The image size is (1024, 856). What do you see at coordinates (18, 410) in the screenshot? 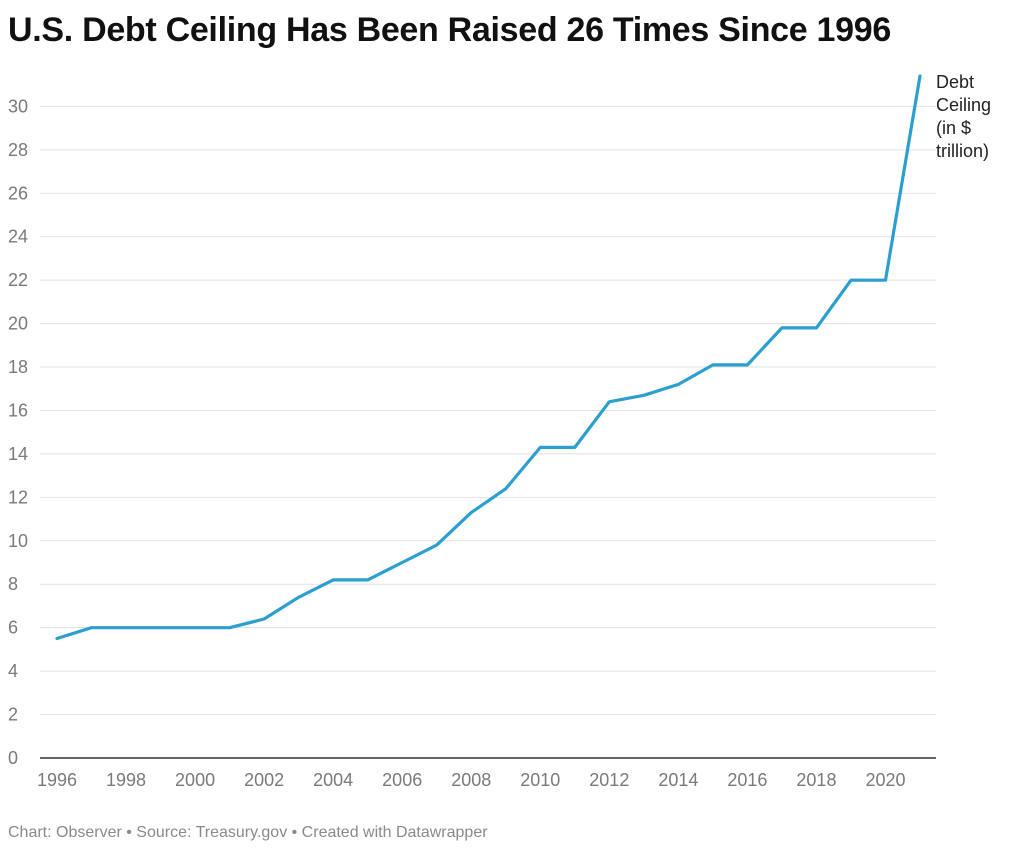
I see `y-tick-label-16: 16` at bounding box center [18, 410].